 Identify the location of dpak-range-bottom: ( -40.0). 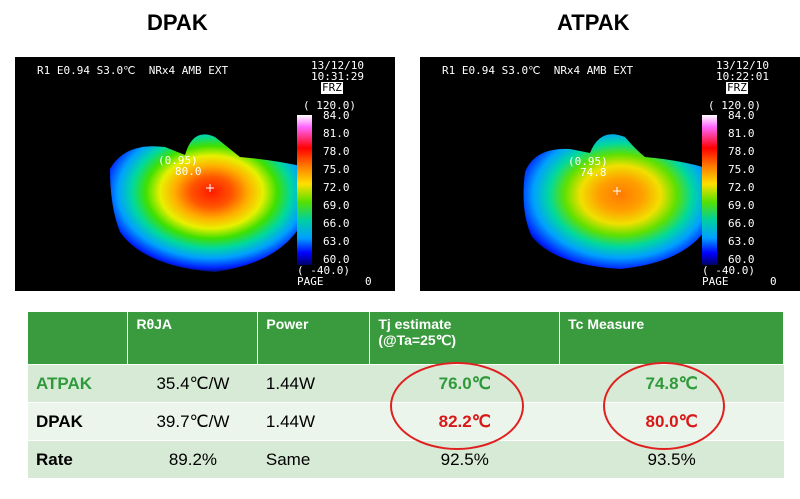
(323, 270).